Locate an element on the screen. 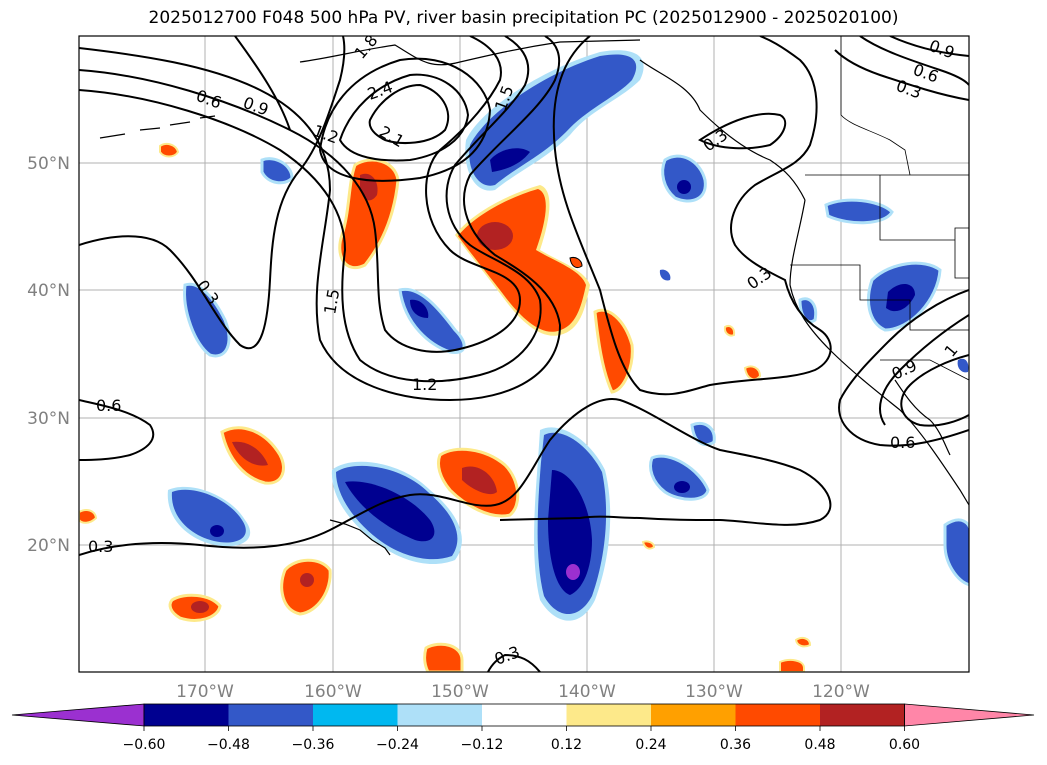 This screenshot has width=1047, height=765. colorbar-frame is located at coordinates (524, 715).